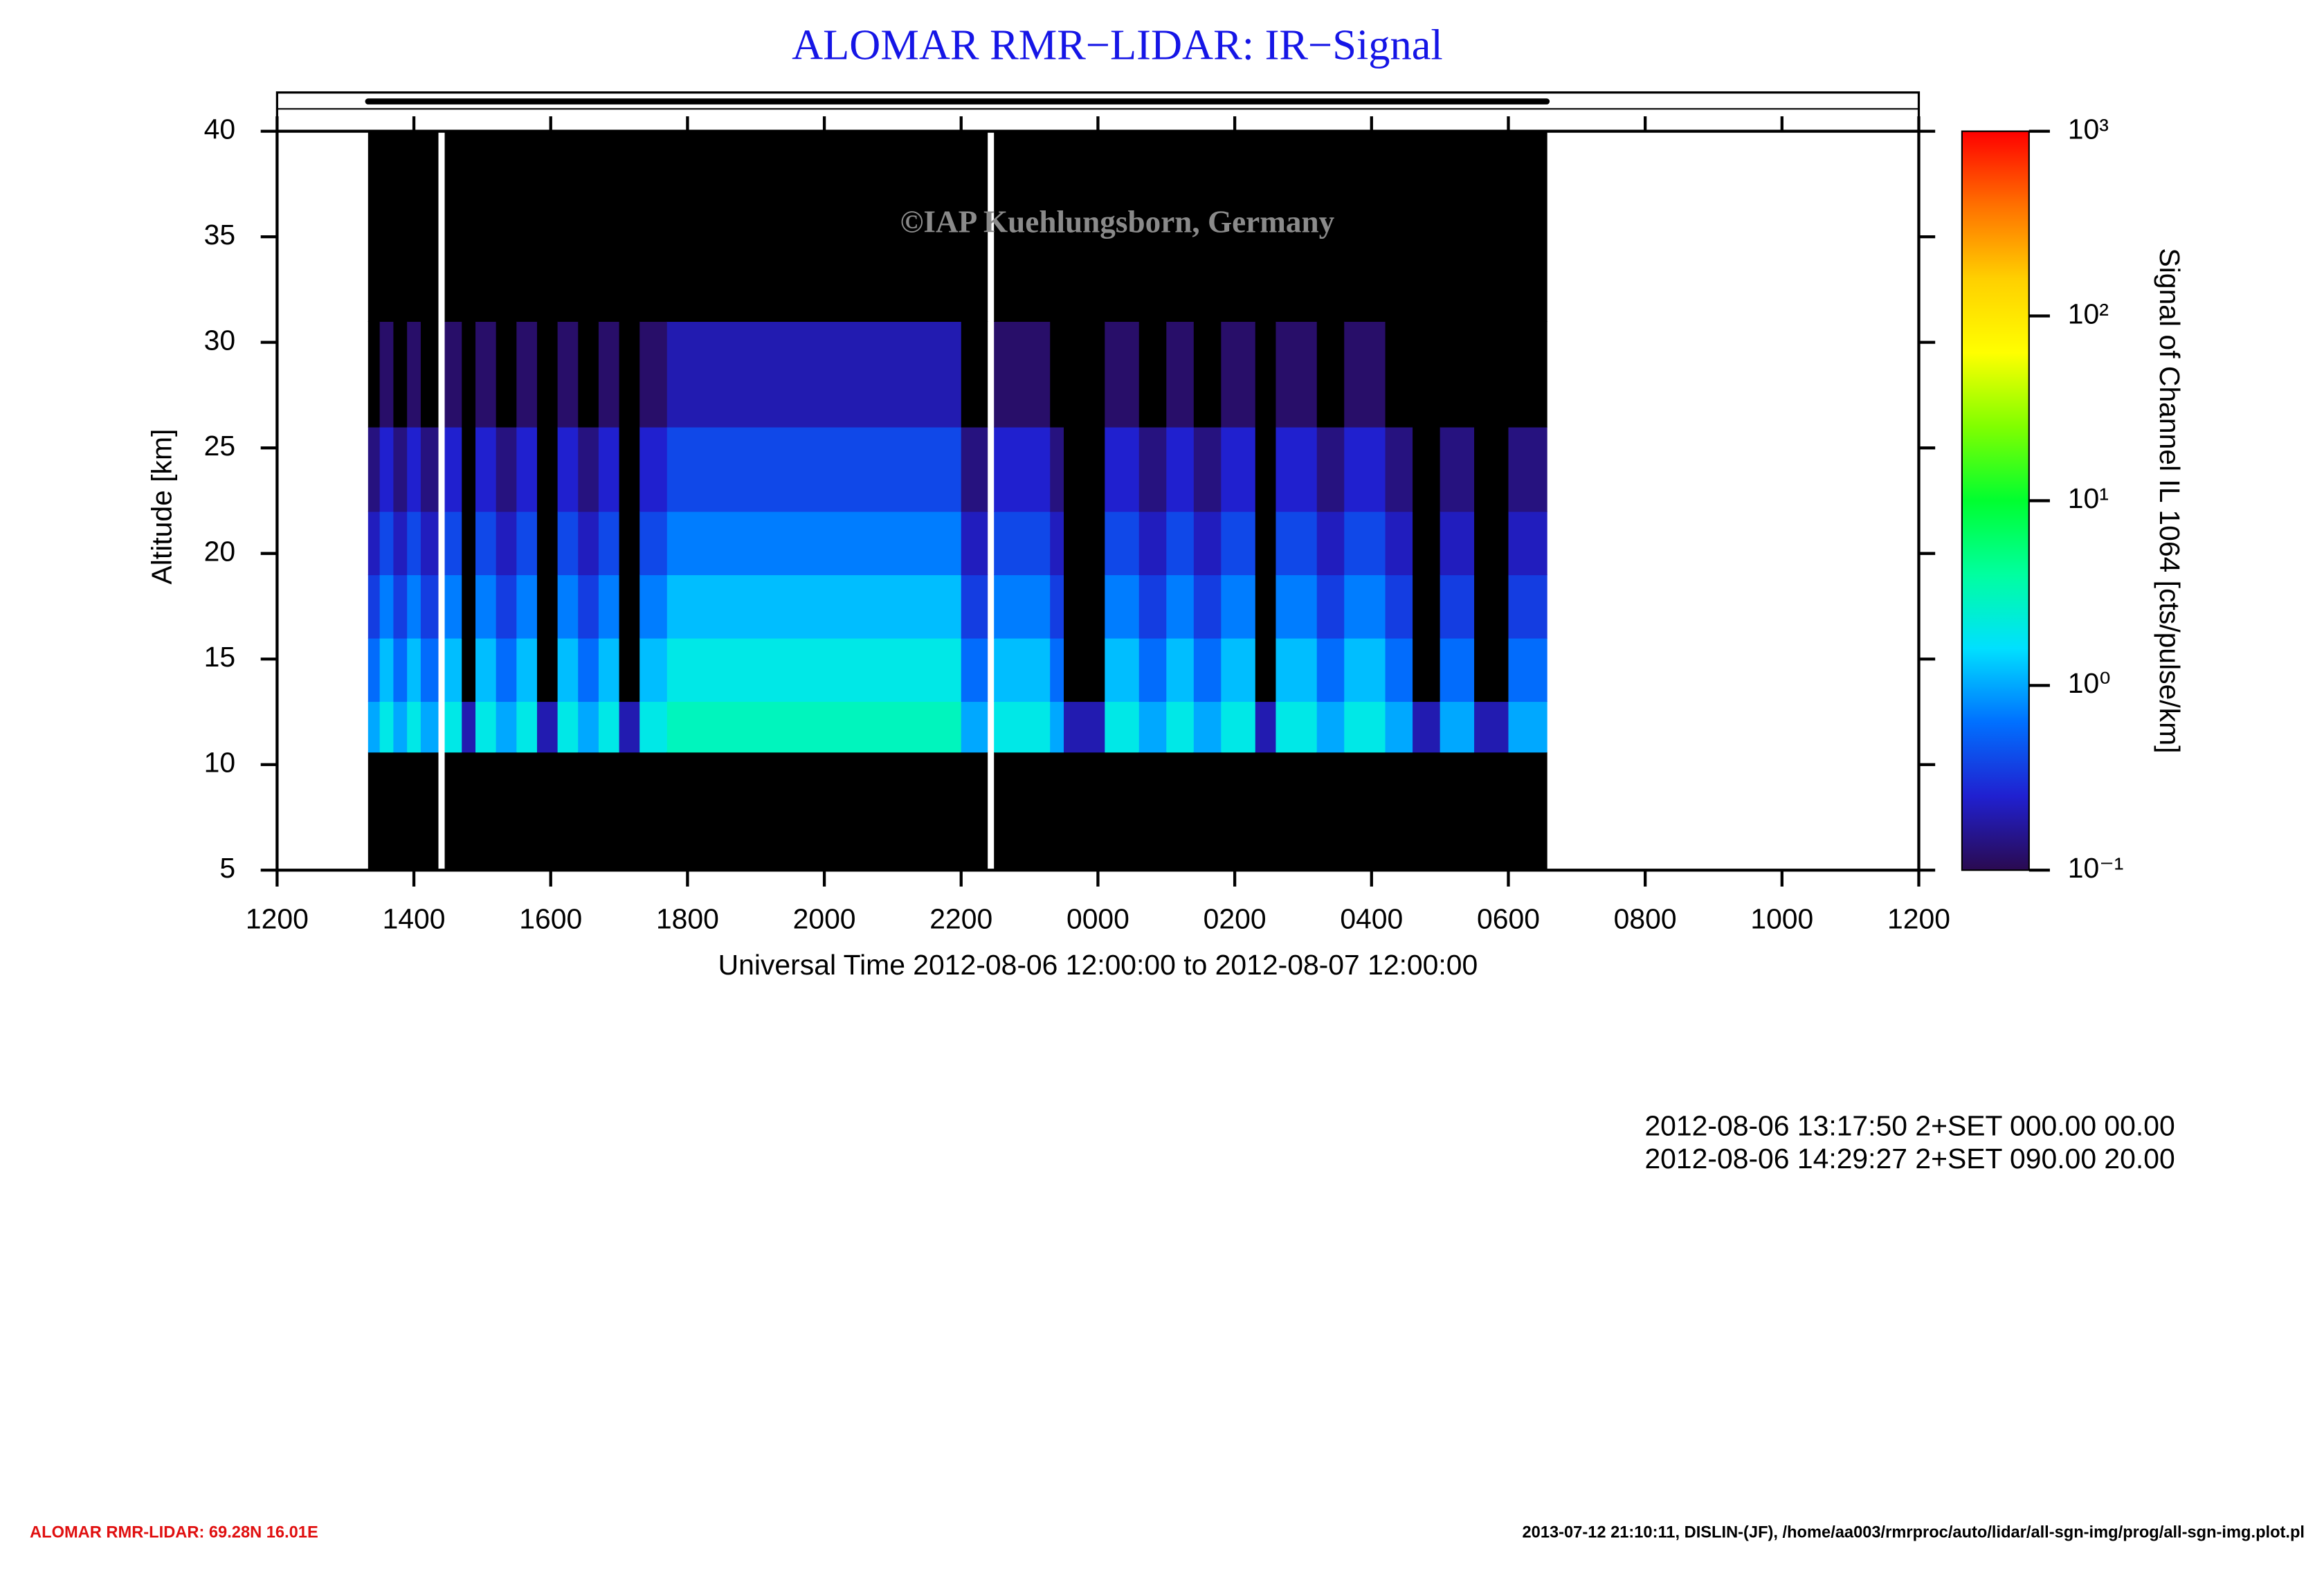 This screenshot has height=1569, width=2324. Describe the element at coordinates (687, 918) in the screenshot. I see `x-tick-label: 1800` at that location.